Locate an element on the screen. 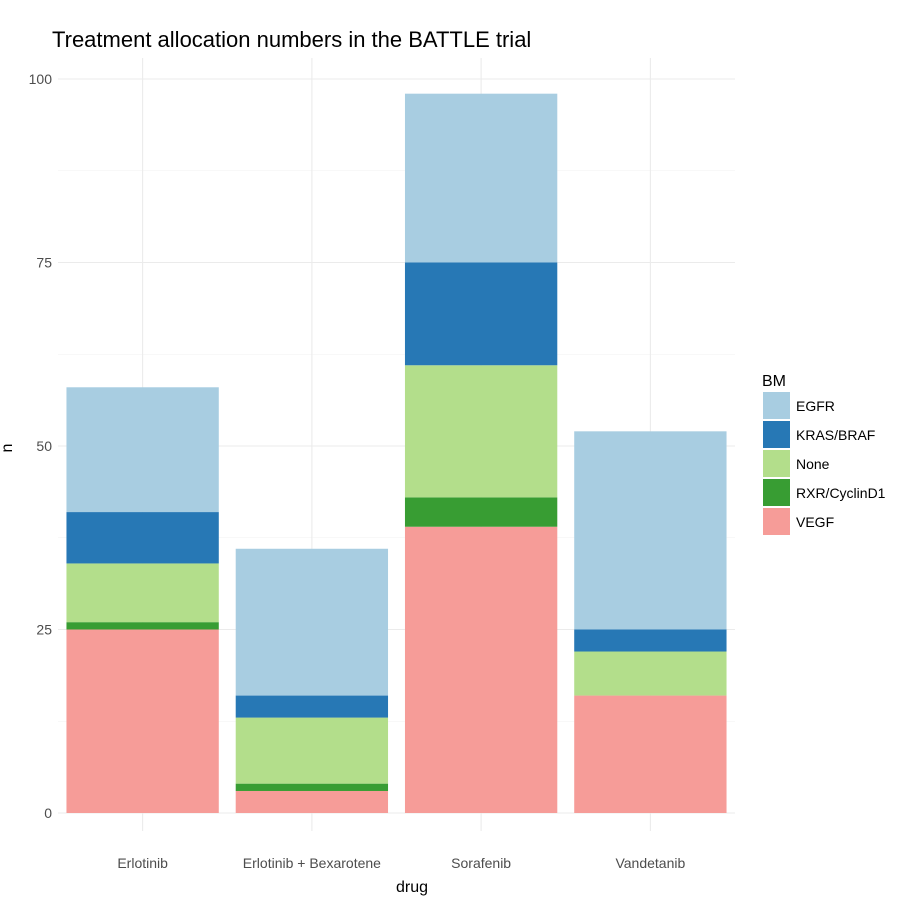  y-tick-labels: 0 25 50 75 100 is located at coordinates (41, 446).